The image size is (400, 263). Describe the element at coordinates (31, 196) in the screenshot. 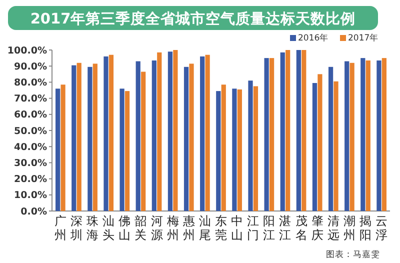

I see `y-tick-label: 10.0%` at that location.